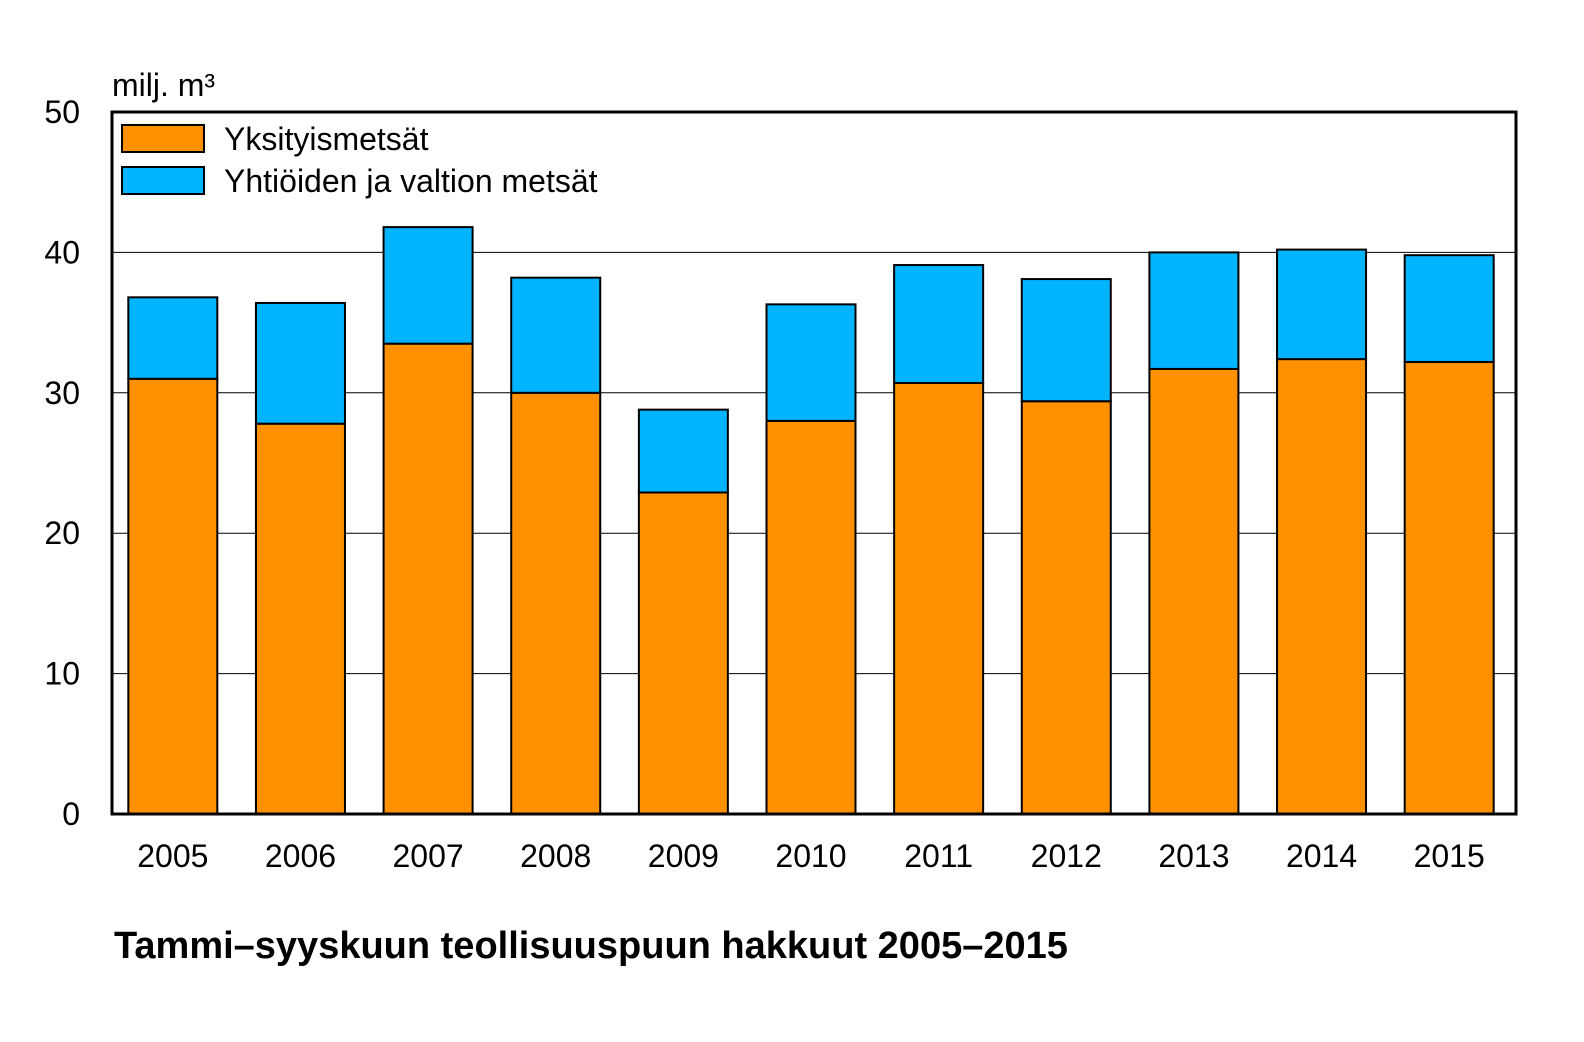 The height and width of the screenshot is (1042, 1584). Describe the element at coordinates (300, 618) in the screenshot. I see `bar-segment-yksityismetsat-2006` at that location.